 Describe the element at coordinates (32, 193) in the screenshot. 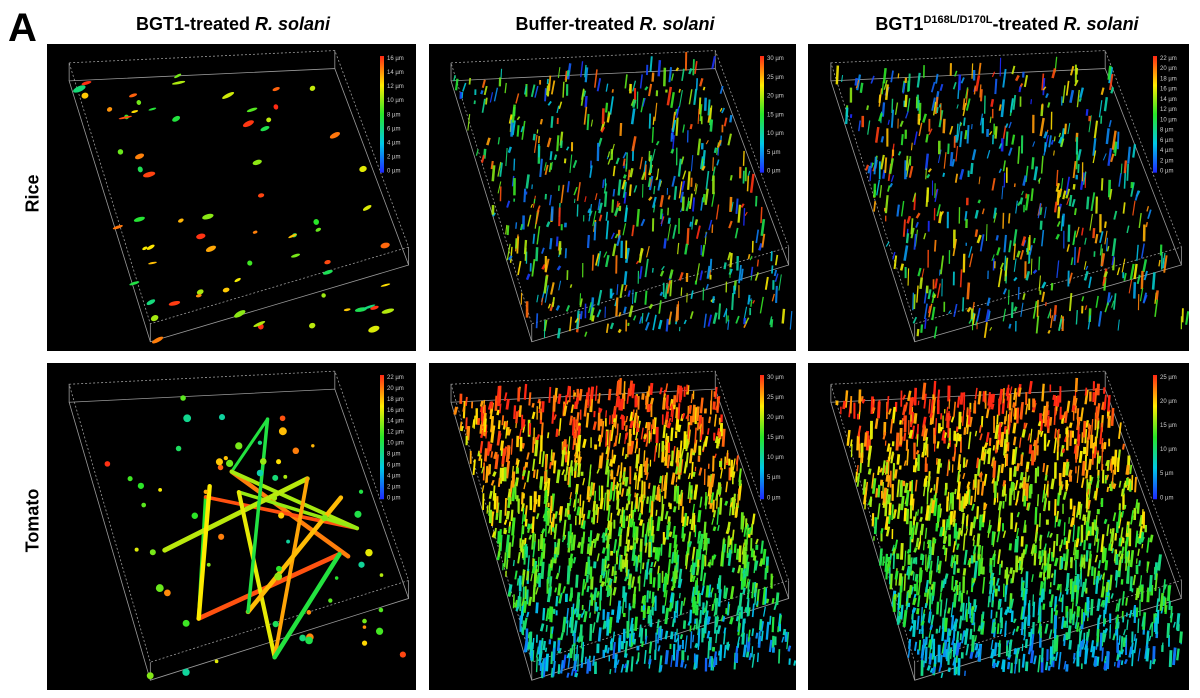

I see `row-label-rice: Rice` at that location.